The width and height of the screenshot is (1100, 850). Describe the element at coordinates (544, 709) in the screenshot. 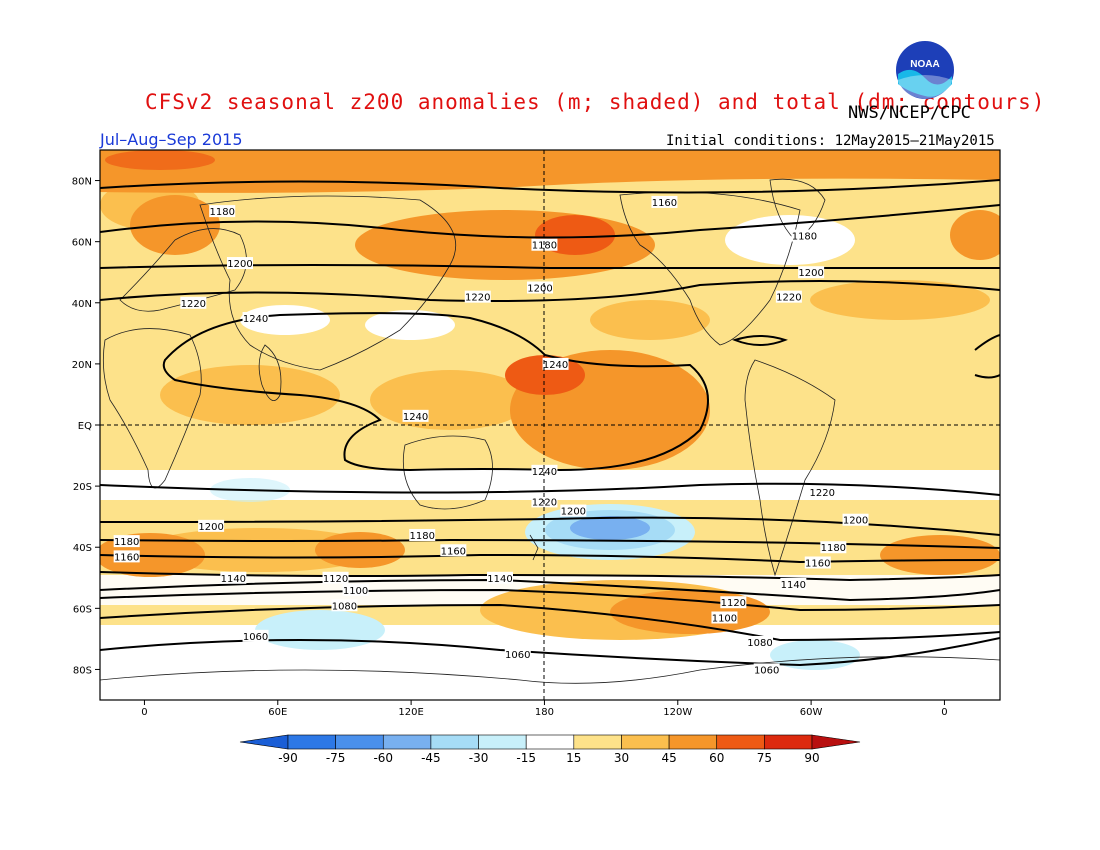

I see `longitude-axis: 0 60E 120E 180 120W 60W 0` at that location.